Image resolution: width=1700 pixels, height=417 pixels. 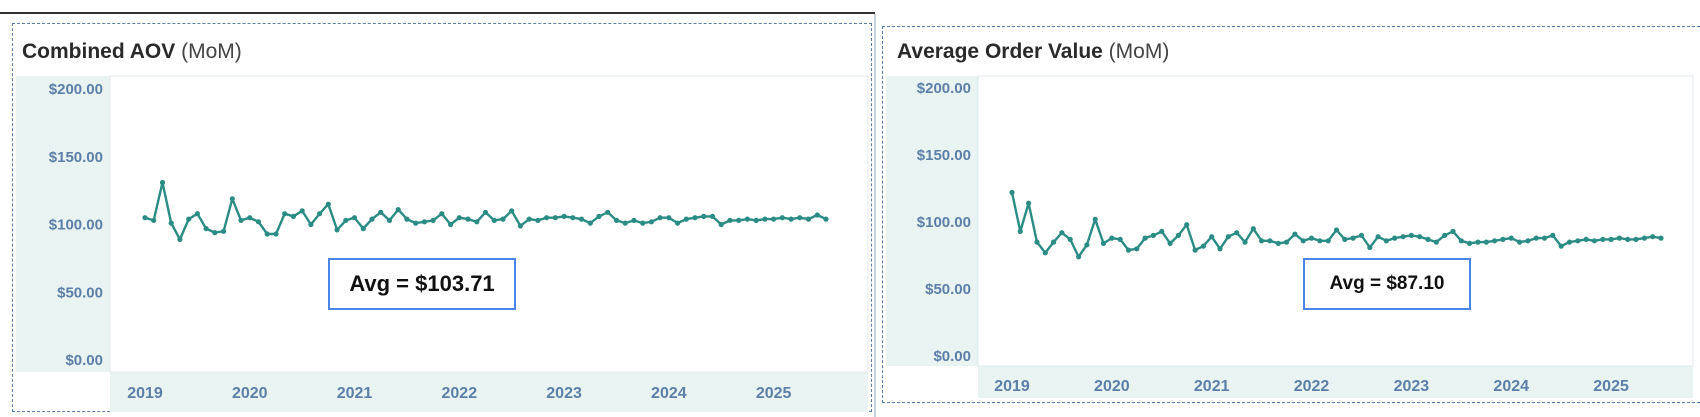 What do you see at coordinates (1312, 386) in the screenshot?
I see `average-order-value-x-tick-label: 2022` at bounding box center [1312, 386].